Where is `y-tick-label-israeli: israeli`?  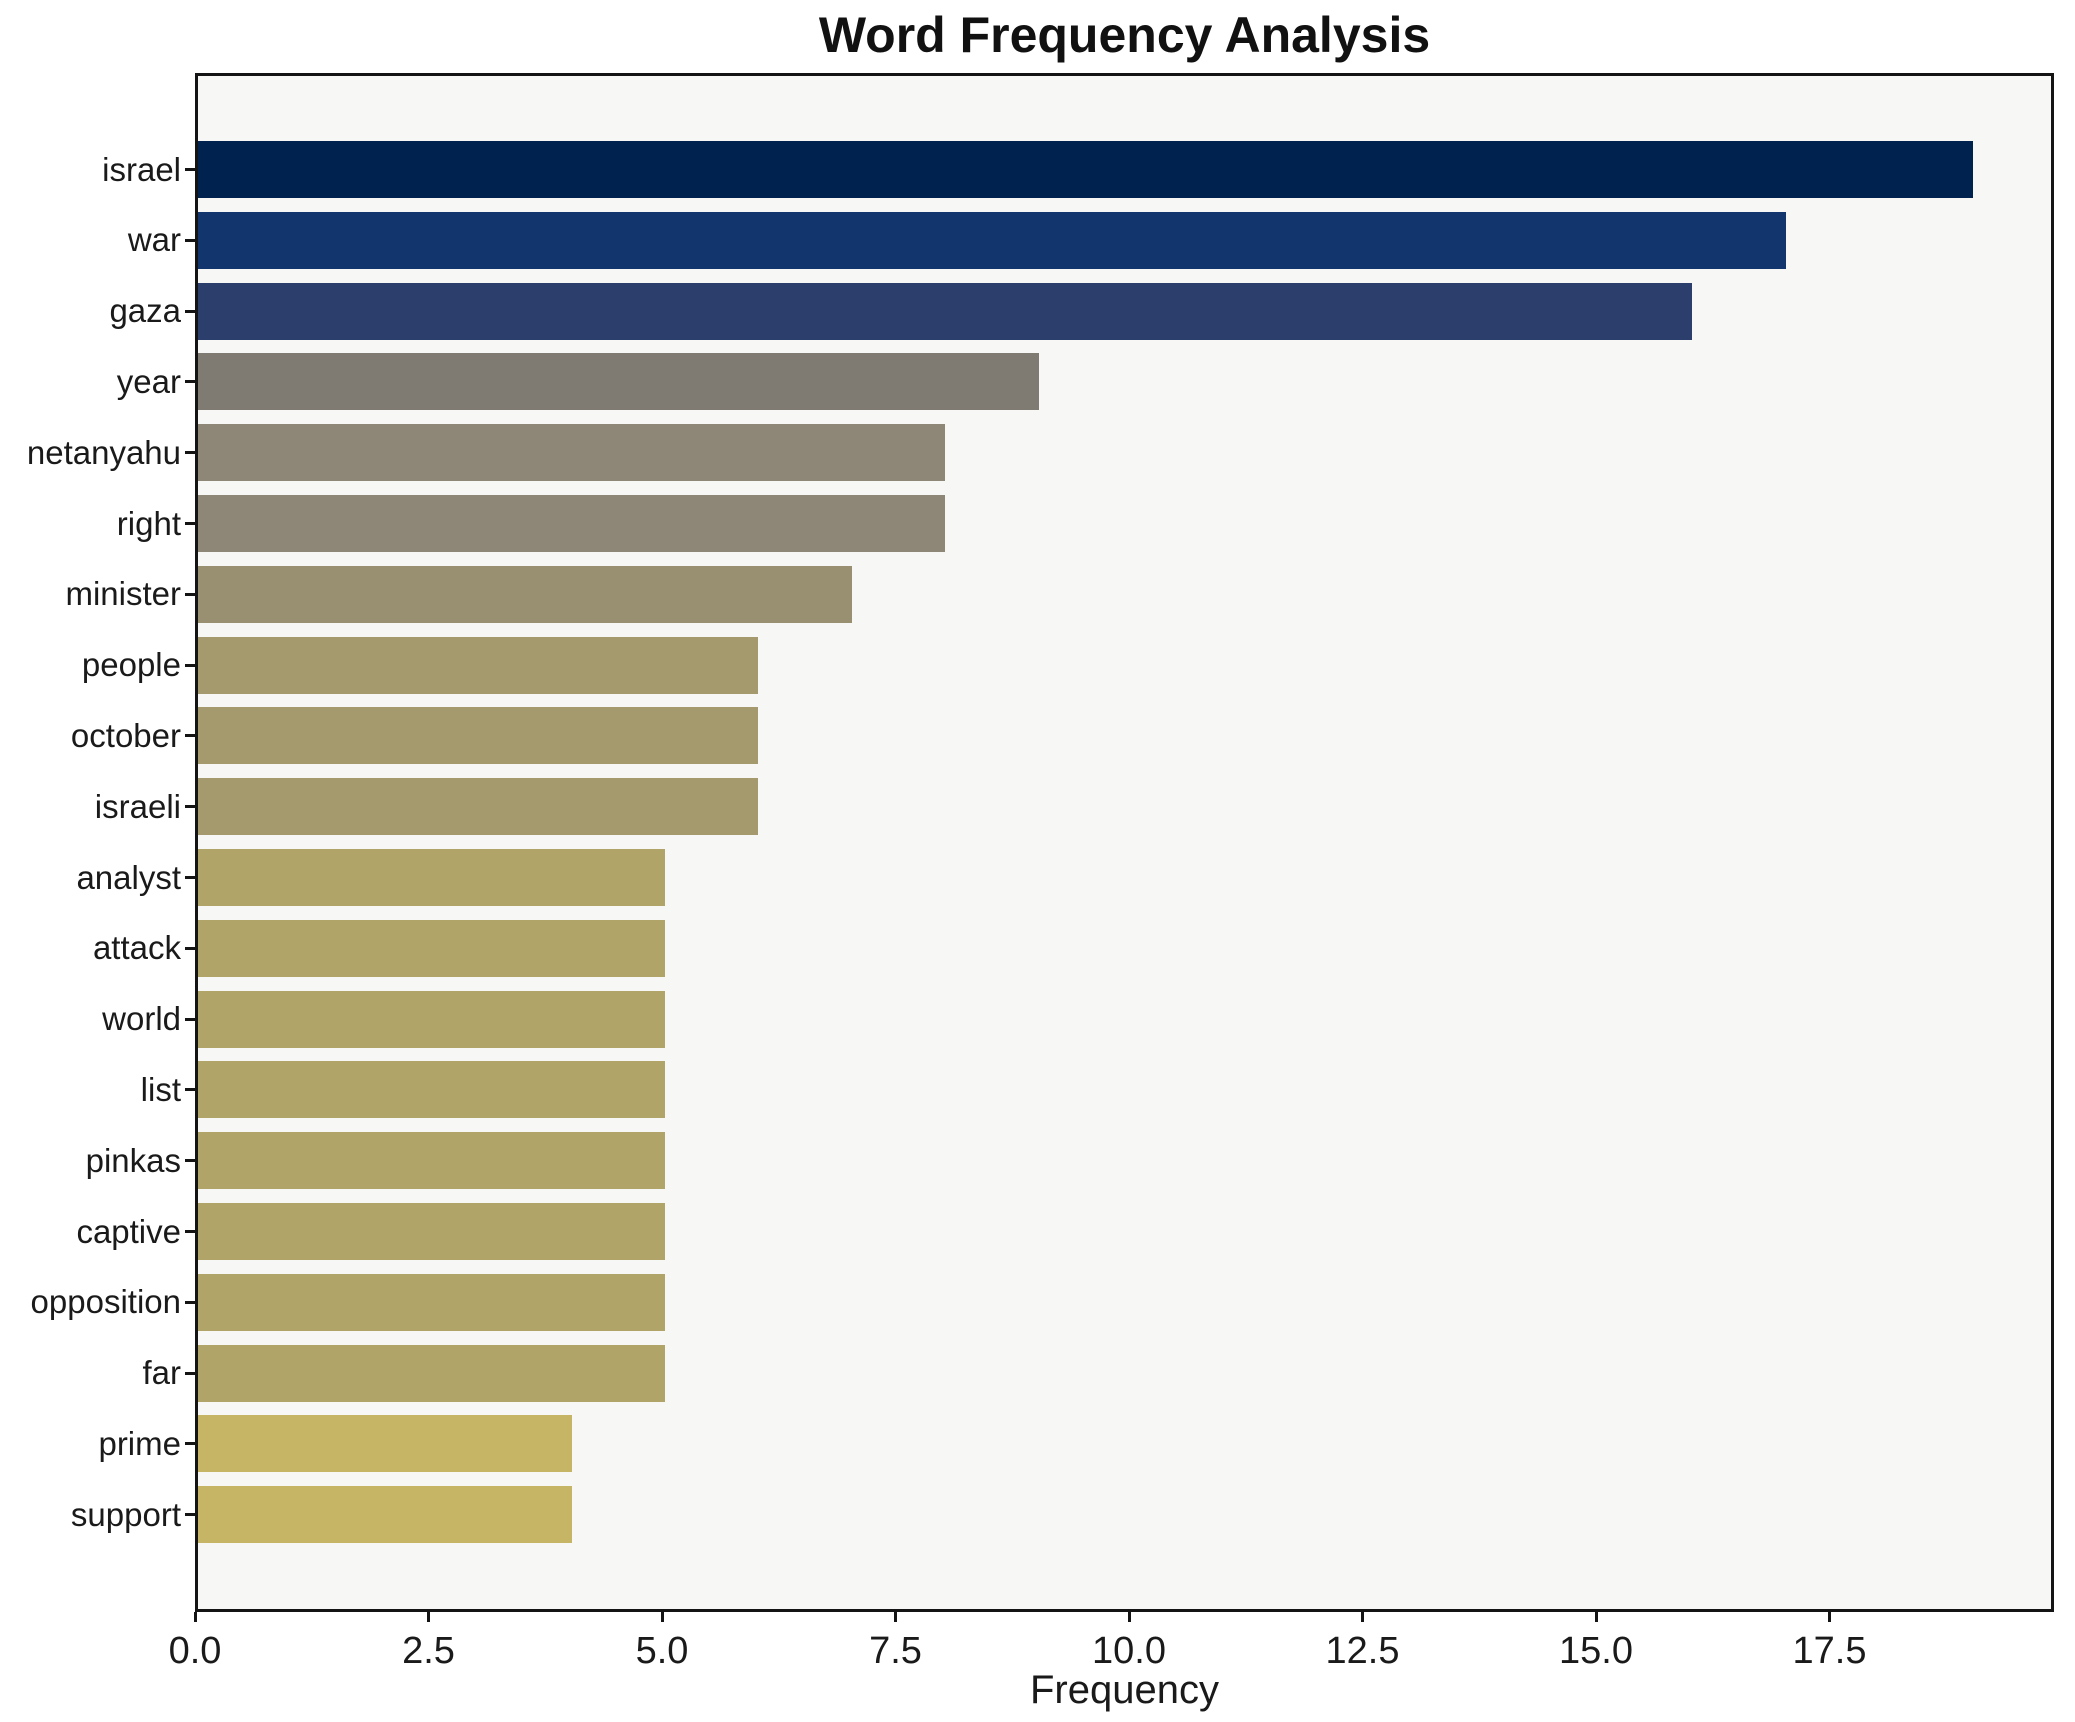
y-tick-label-israeli: israeli is located at coordinates (137, 806).